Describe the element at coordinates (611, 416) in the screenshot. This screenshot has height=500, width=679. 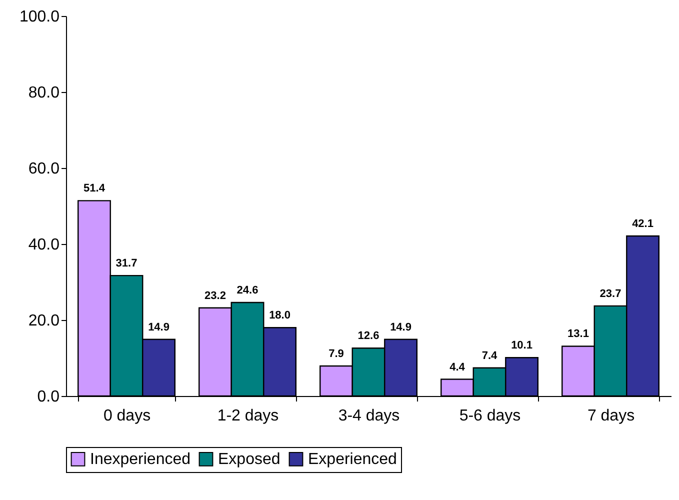
I see `x-tick-label: 7 days` at that location.